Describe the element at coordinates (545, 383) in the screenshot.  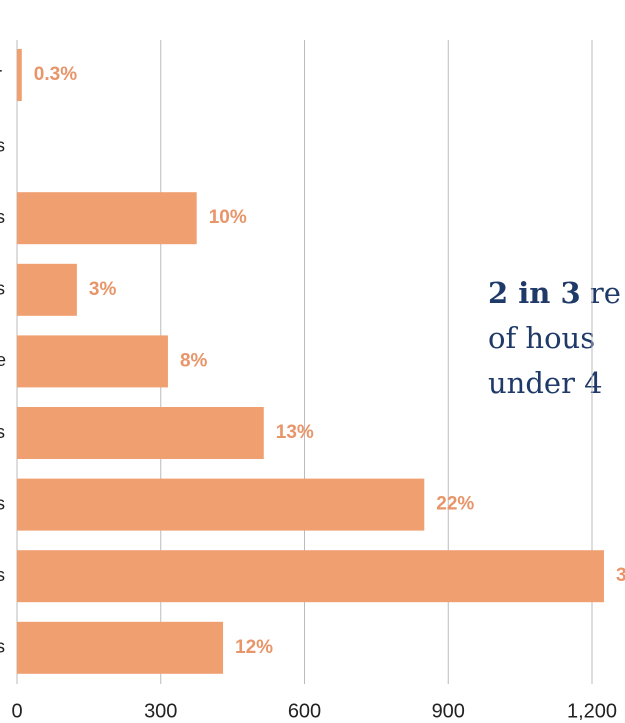
I see `annotation-line: under 4` at that location.